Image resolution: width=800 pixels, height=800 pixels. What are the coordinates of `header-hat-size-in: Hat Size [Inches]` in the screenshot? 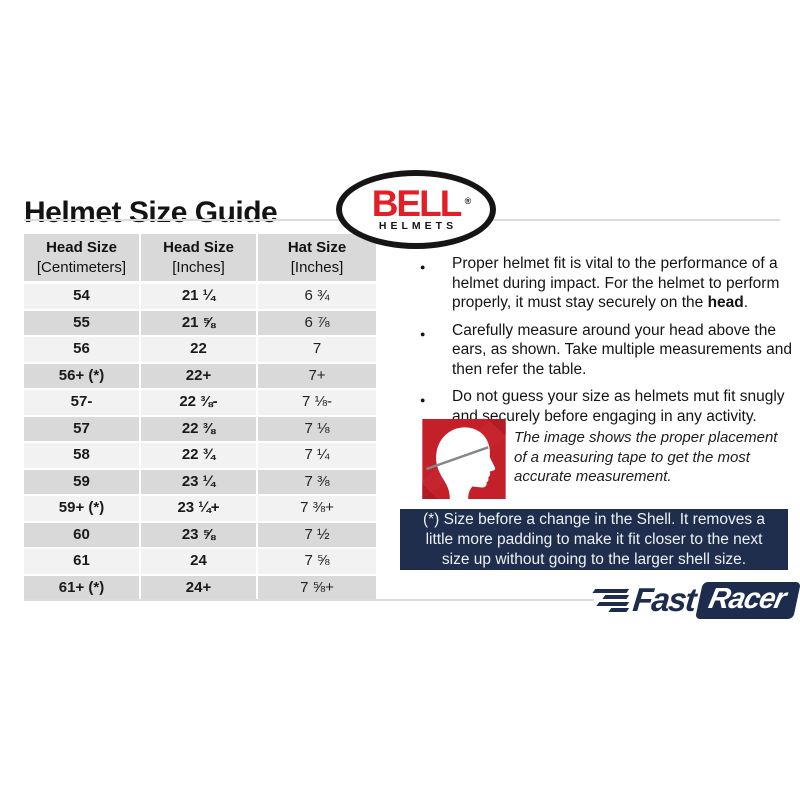 It's located at (317, 257).